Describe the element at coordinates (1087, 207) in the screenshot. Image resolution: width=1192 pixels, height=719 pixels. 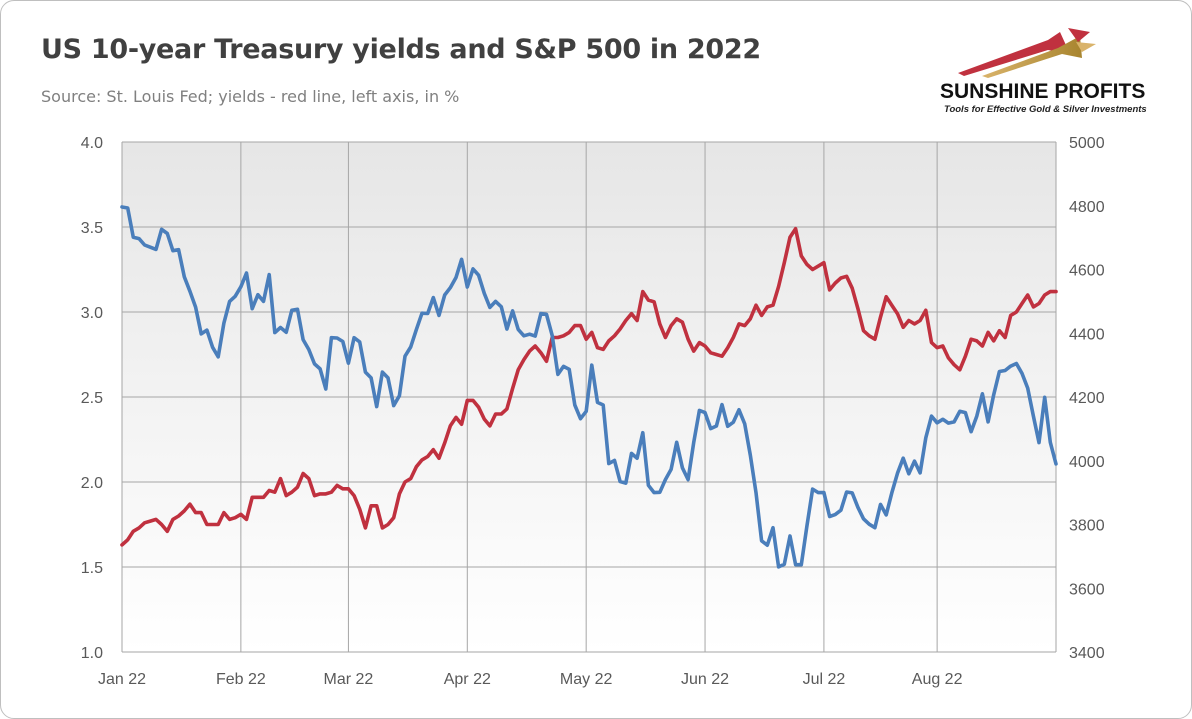
I see `right-tick-label: 4800` at that location.